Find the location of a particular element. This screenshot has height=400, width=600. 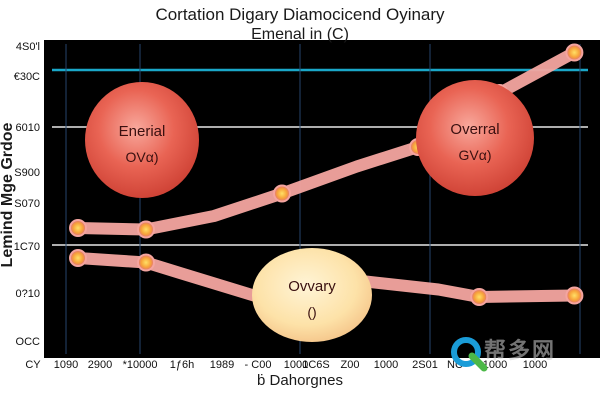

x-tick-label: *10000 is located at coordinates (140, 365).